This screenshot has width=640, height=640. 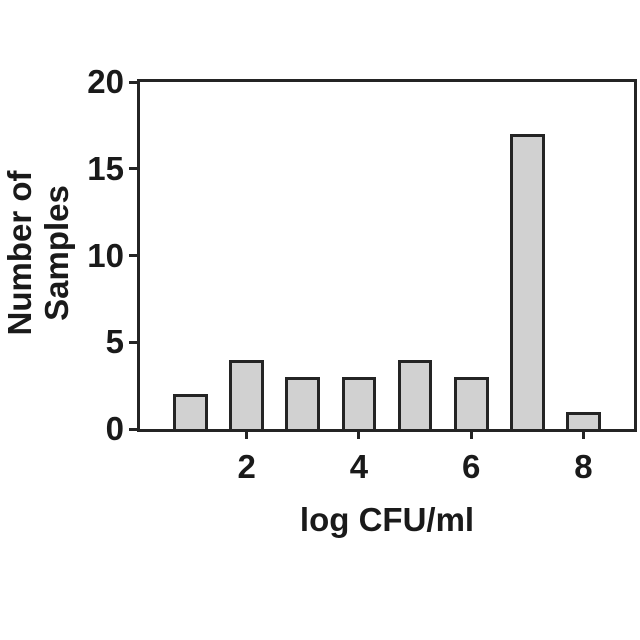 What do you see at coordinates (114, 342) in the screenshot?
I see `y-tick-label: 5` at bounding box center [114, 342].